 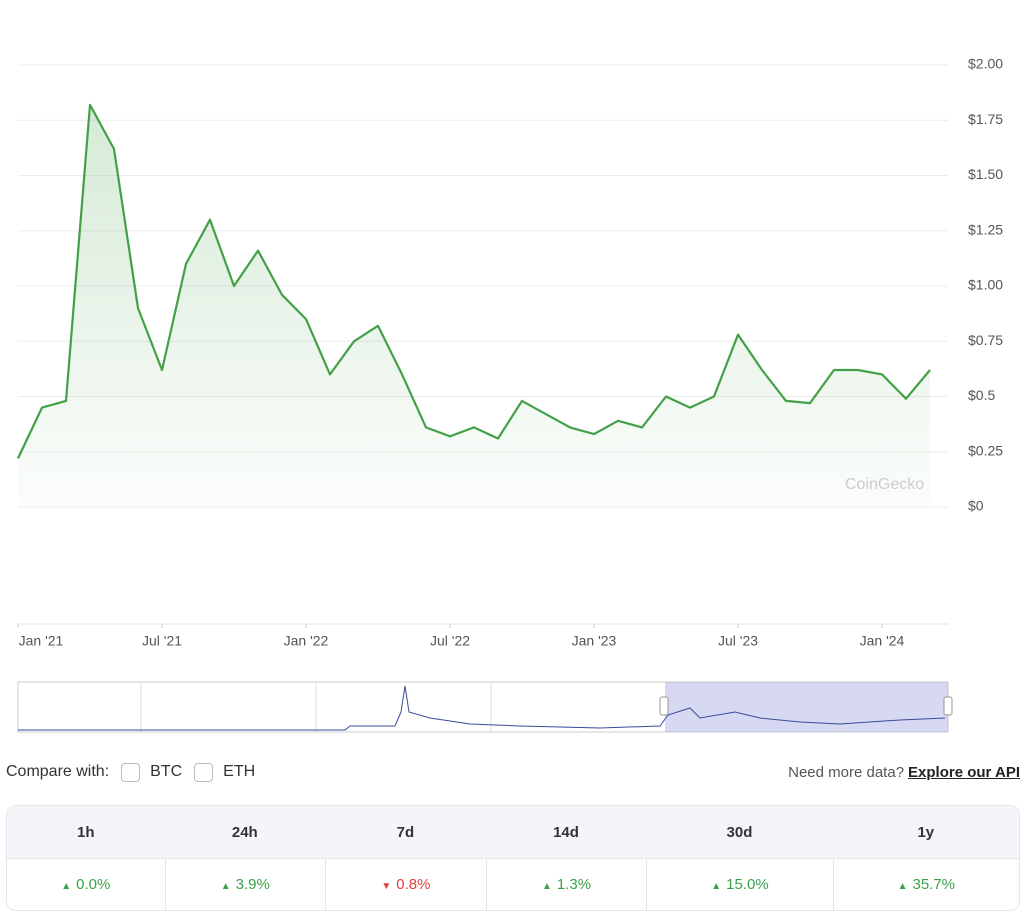 I want to click on change-value: 0.0%, so click(x=85, y=884).